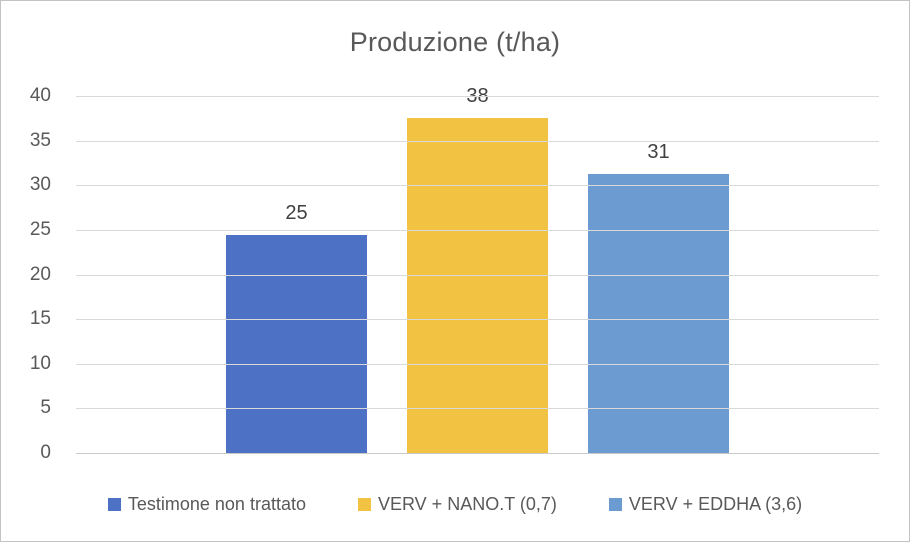 The width and height of the screenshot is (912, 544). What do you see at coordinates (715, 504) in the screenshot?
I see `legend-label: VERV + EDDHA (3,6)` at bounding box center [715, 504].